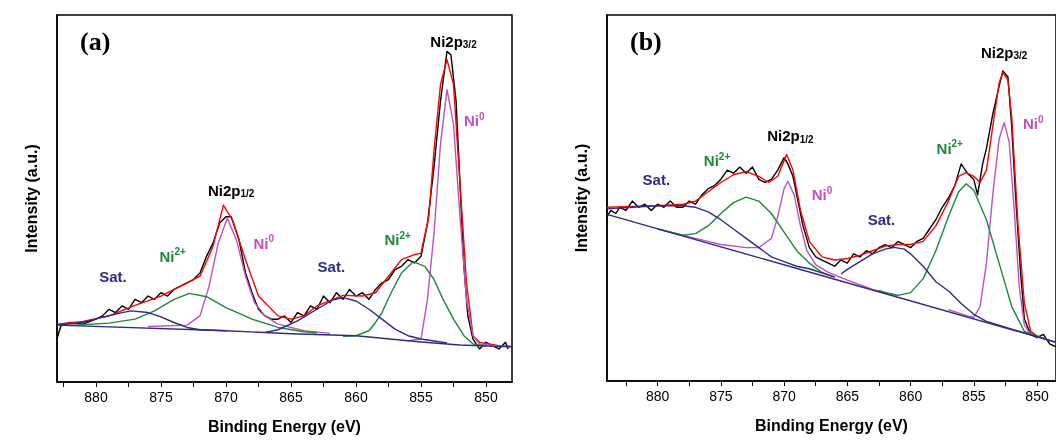 This screenshot has width=1056, height=442. Describe the element at coordinates (95, 41) in the screenshot. I see `chart-title: (a)` at that location.